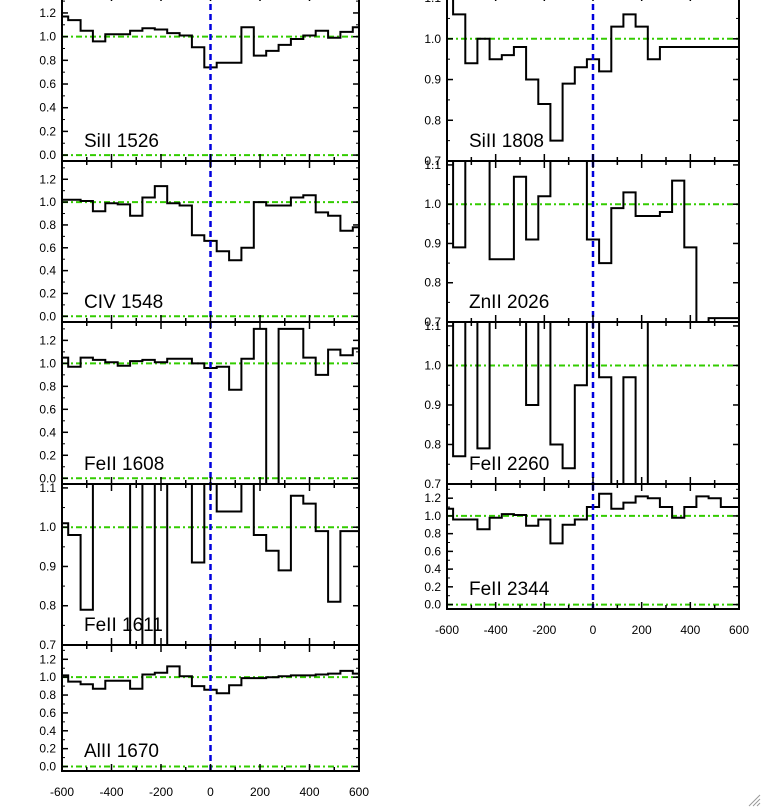  I want to click on panel: 0.7 0.8 0.9 1.0 1.1 FeII 2260, so click(582, 405).